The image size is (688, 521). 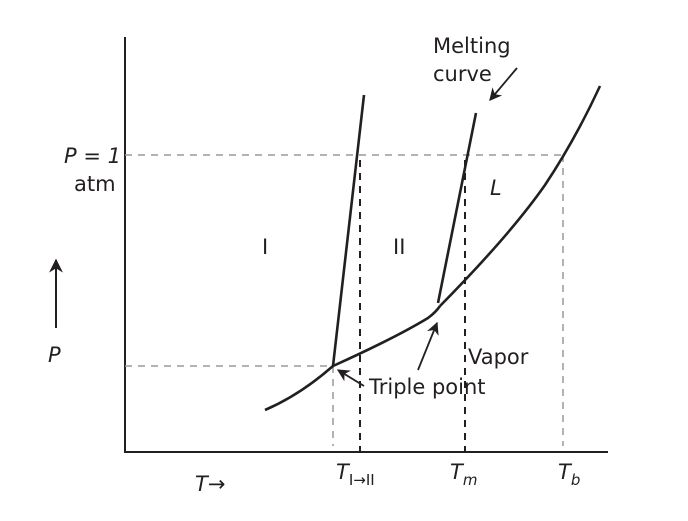 What do you see at coordinates (348, 230) in the screenshot?
I see `solid-solid-boundary-curve` at bounding box center [348, 230].